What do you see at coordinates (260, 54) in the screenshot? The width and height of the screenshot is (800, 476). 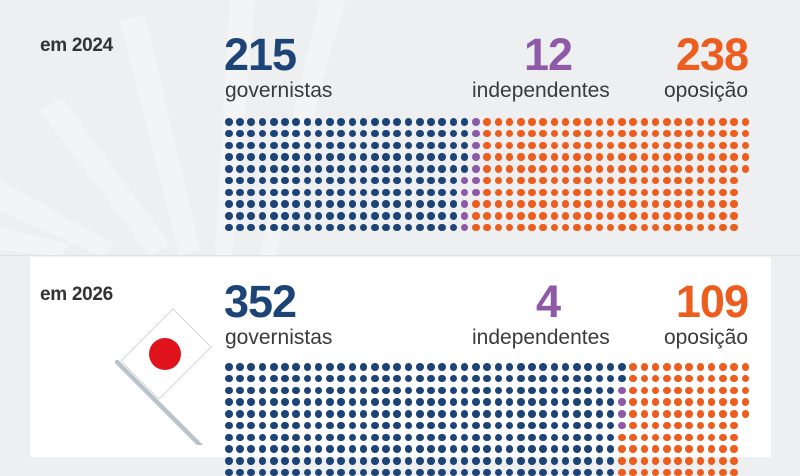 I see `governistas-count-2024: 215` at bounding box center [260, 54].